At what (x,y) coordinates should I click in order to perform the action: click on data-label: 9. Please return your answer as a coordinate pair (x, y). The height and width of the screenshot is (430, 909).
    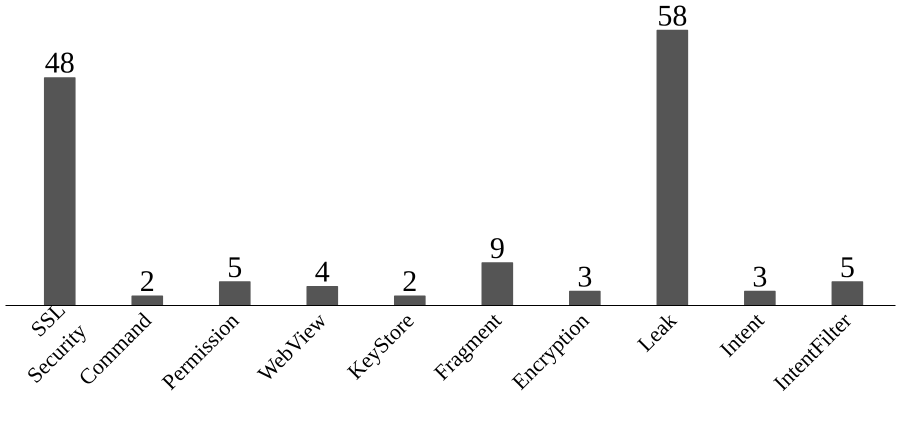
    Looking at the image, I should click on (497, 248).